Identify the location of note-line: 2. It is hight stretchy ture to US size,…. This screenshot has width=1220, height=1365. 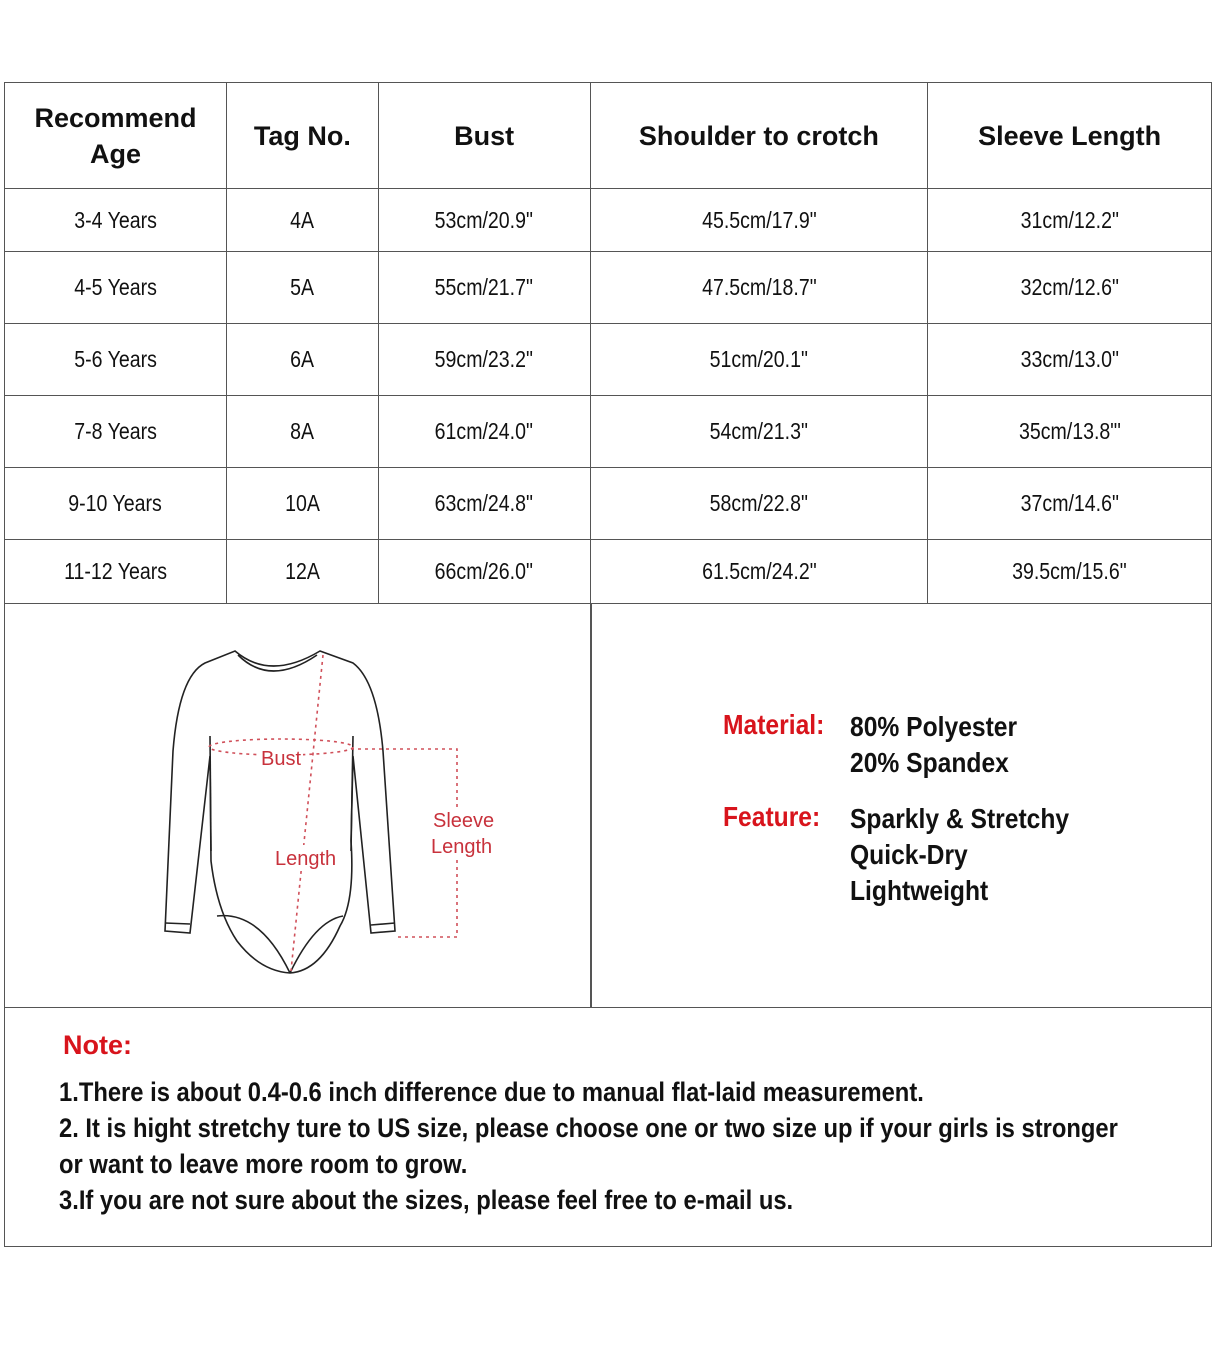
(588, 1128).